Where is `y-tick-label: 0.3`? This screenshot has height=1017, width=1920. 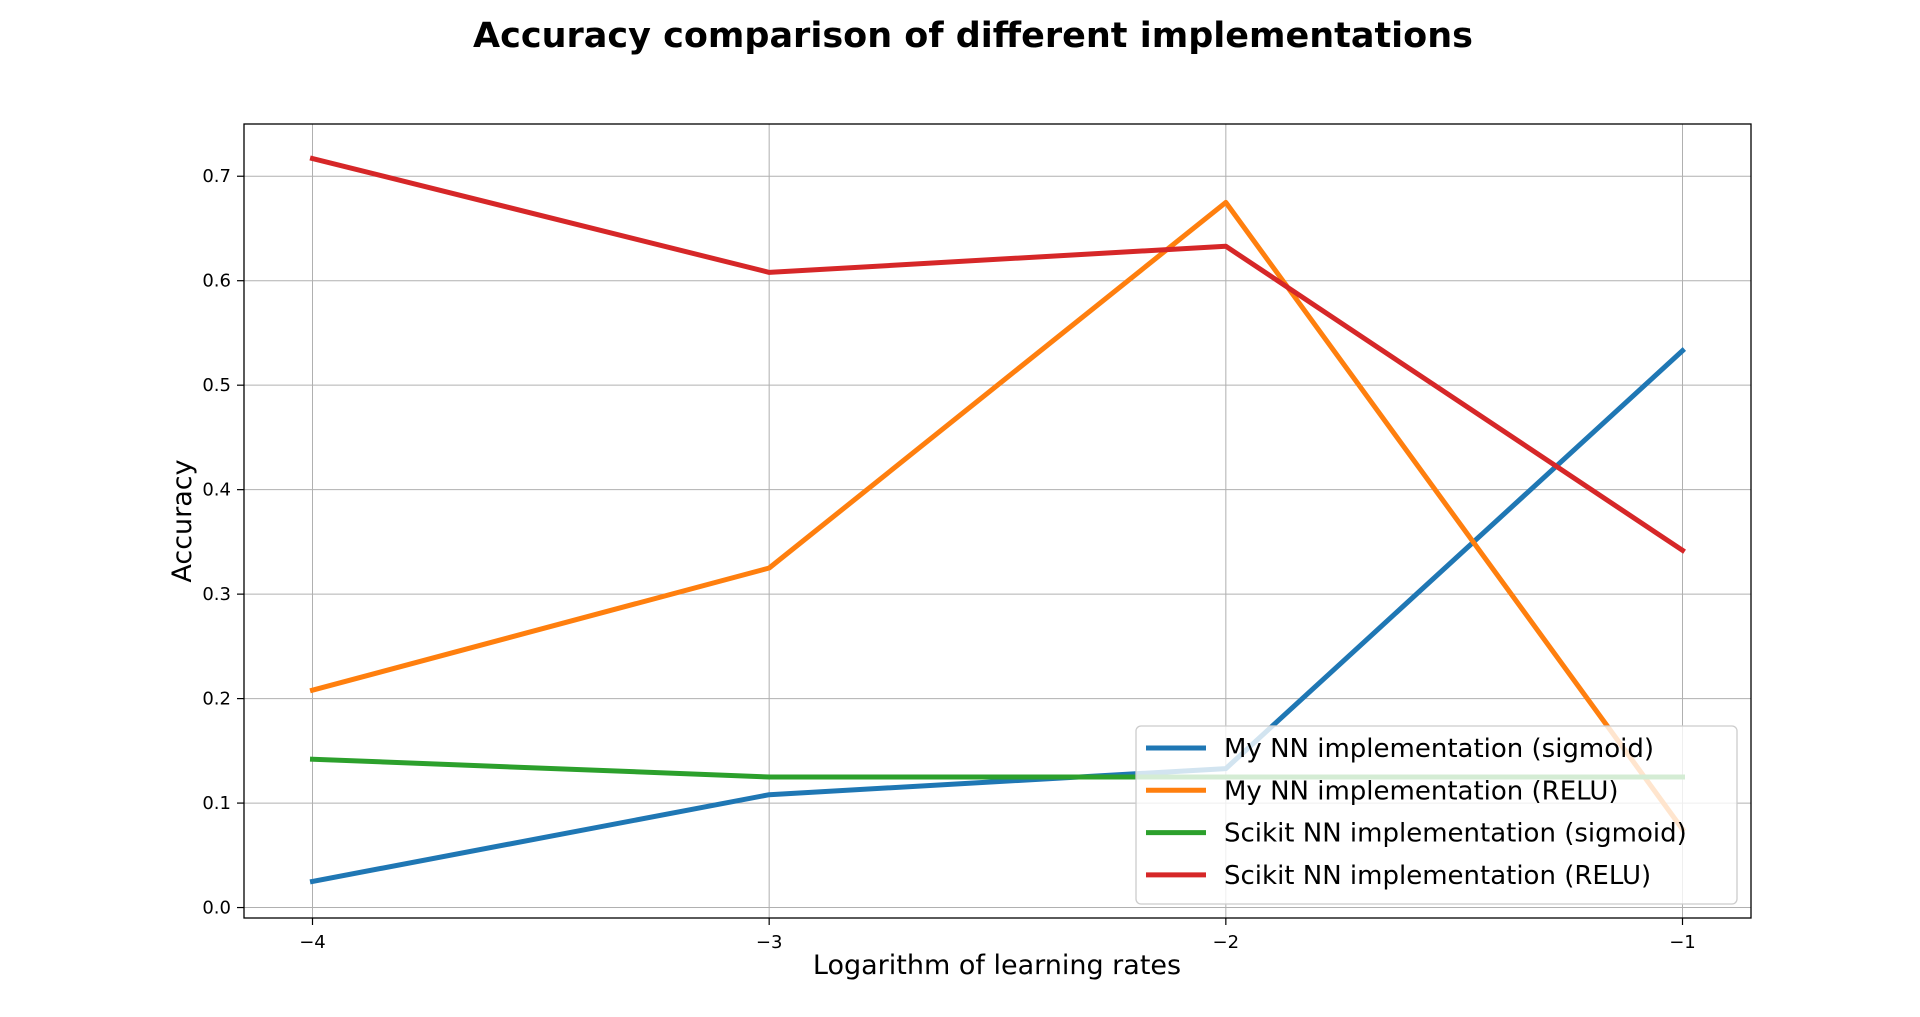 y-tick-label: 0.3 is located at coordinates (216, 594).